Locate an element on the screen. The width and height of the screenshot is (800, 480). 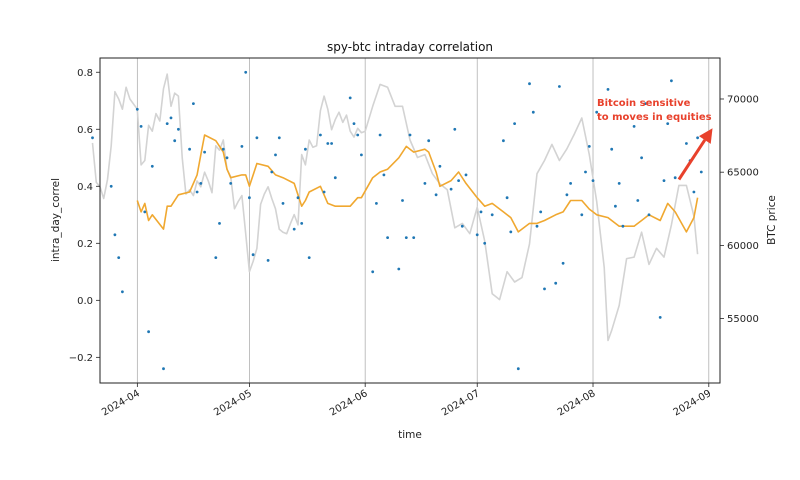
x-axis-label: time is located at coordinates (410, 435).